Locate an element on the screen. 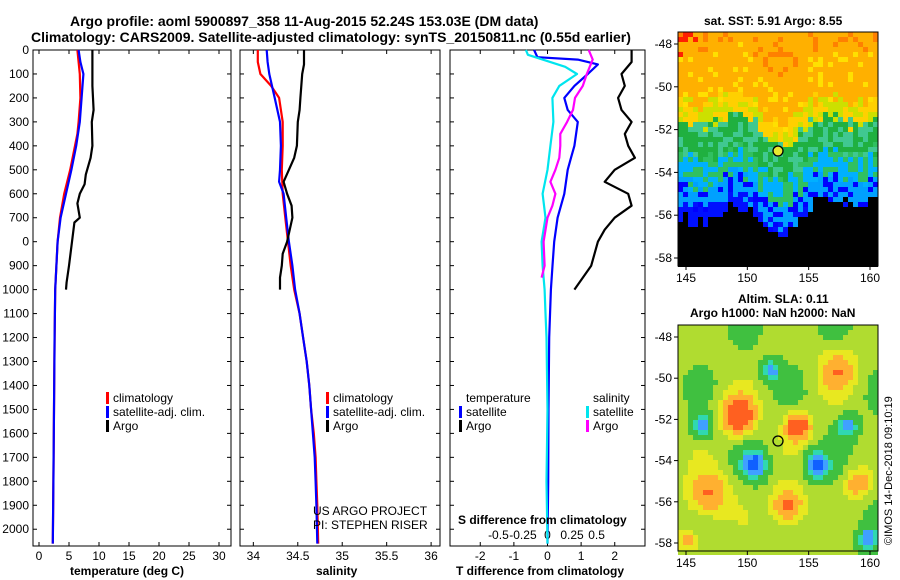  sst-map-raster is located at coordinates (778, 149).